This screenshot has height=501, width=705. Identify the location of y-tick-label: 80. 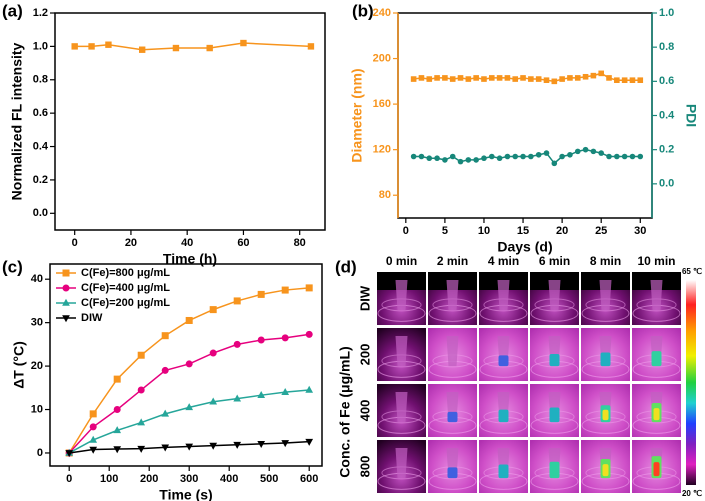
(385, 195).